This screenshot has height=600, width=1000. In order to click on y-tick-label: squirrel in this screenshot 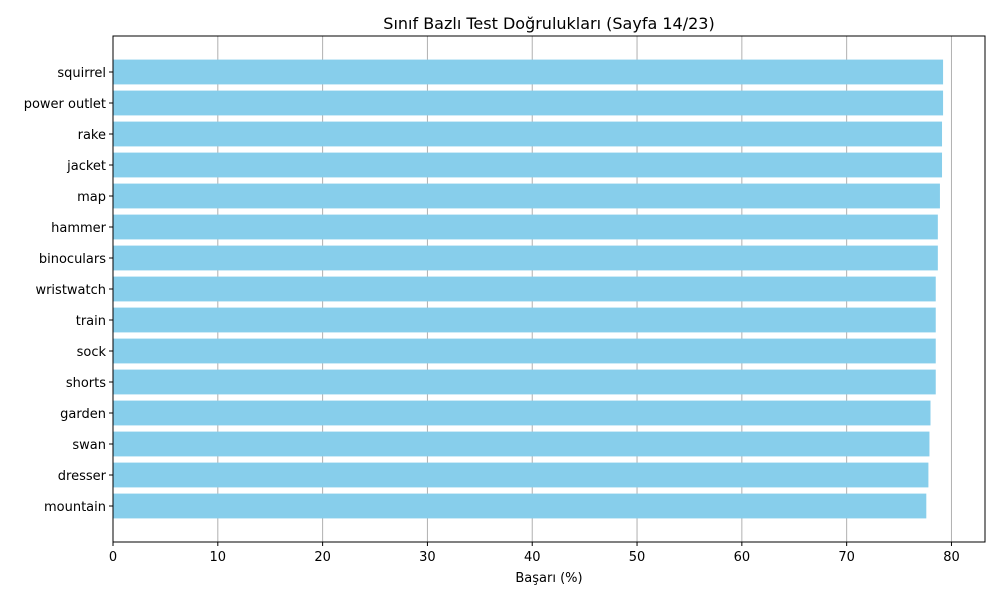, I will do `click(81, 73)`.